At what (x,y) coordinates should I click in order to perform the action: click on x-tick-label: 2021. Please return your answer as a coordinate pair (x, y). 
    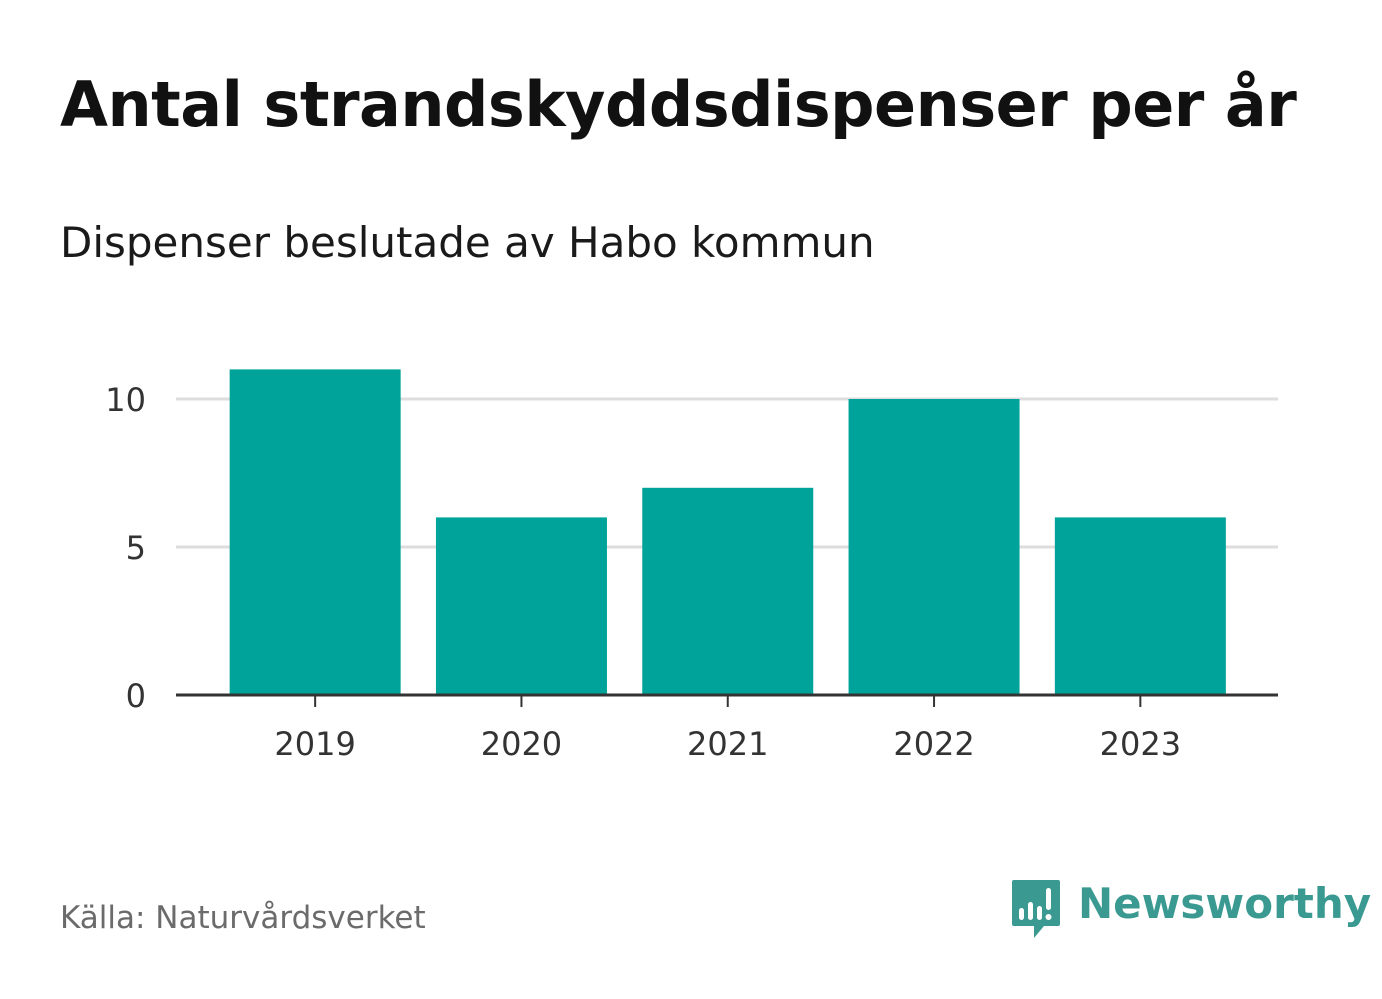
    Looking at the image, I should click on (727, 744).